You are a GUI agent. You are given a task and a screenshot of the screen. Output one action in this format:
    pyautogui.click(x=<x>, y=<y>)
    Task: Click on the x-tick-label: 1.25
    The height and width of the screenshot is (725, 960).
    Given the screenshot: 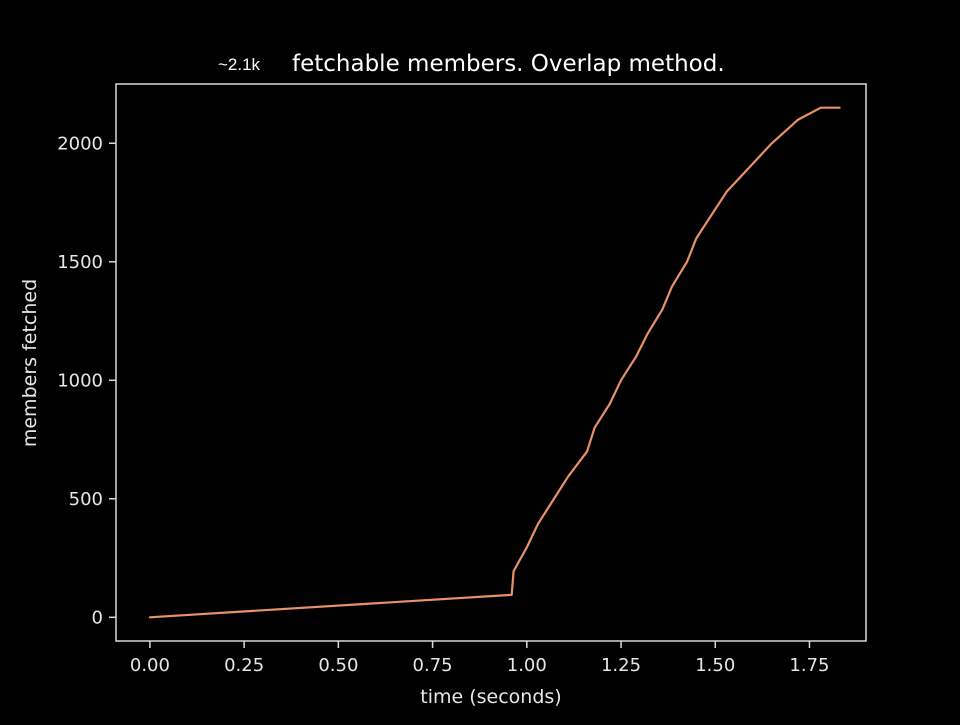 What is the action you would take?
    pyautogui.click(x=621, y=665)
    